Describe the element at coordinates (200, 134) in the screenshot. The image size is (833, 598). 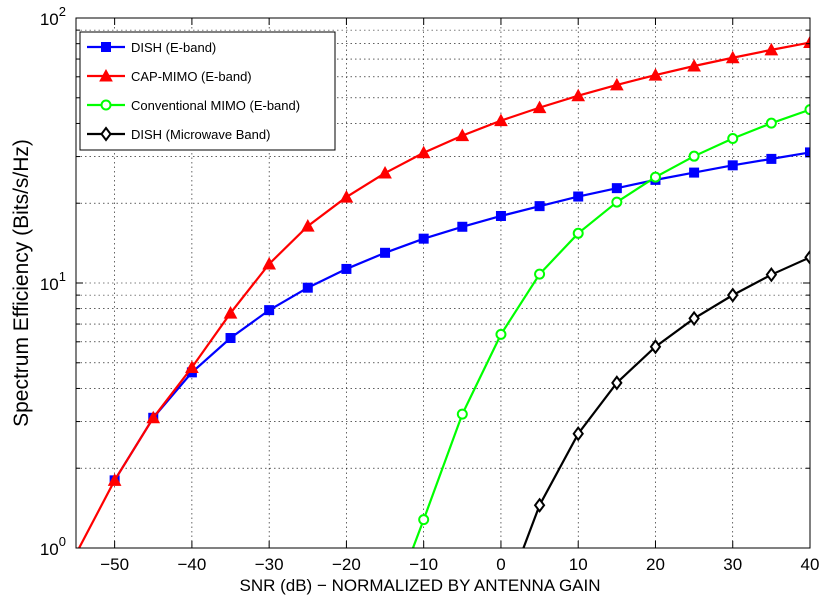
I see `legend-label: DISH (Microwave Band)` at that location.